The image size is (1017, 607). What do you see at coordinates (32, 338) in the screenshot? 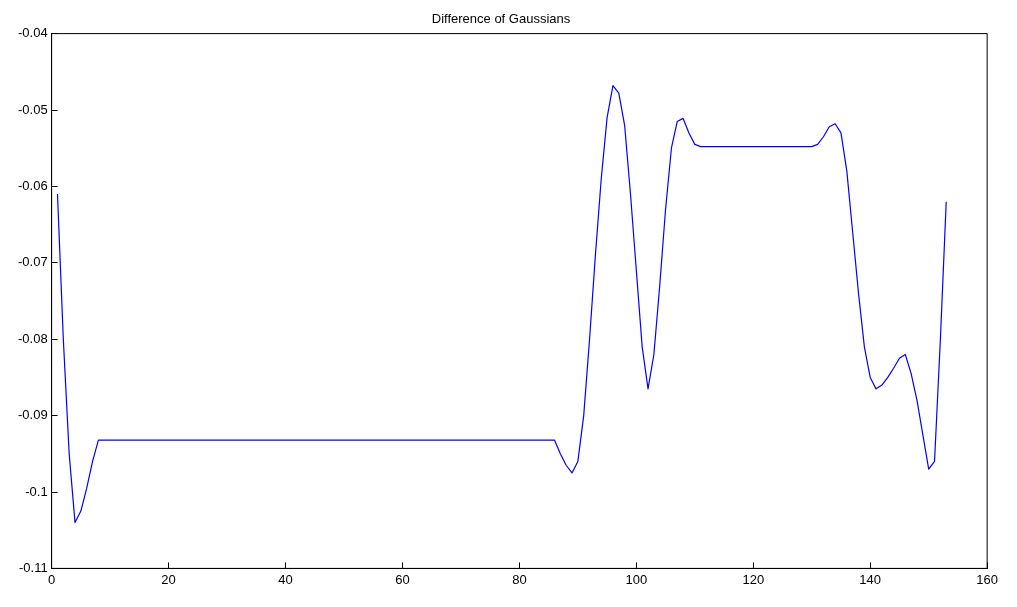
I see `y-tick-label: -0.08` at bounding box center [32, 338].